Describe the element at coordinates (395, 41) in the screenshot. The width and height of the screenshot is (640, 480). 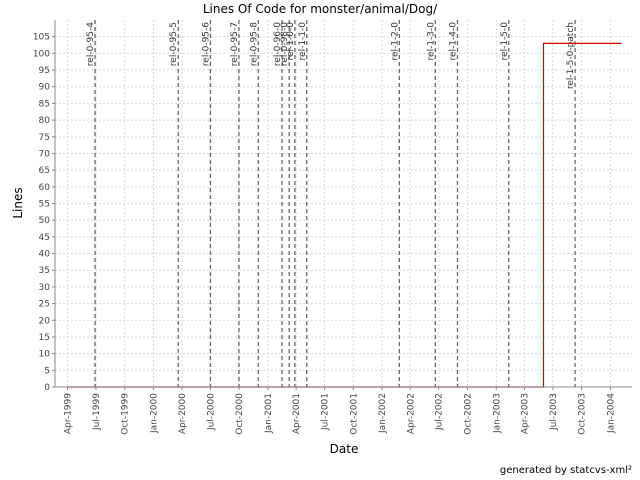
I see `release-marker-label: rel-1-2-0` at that location.